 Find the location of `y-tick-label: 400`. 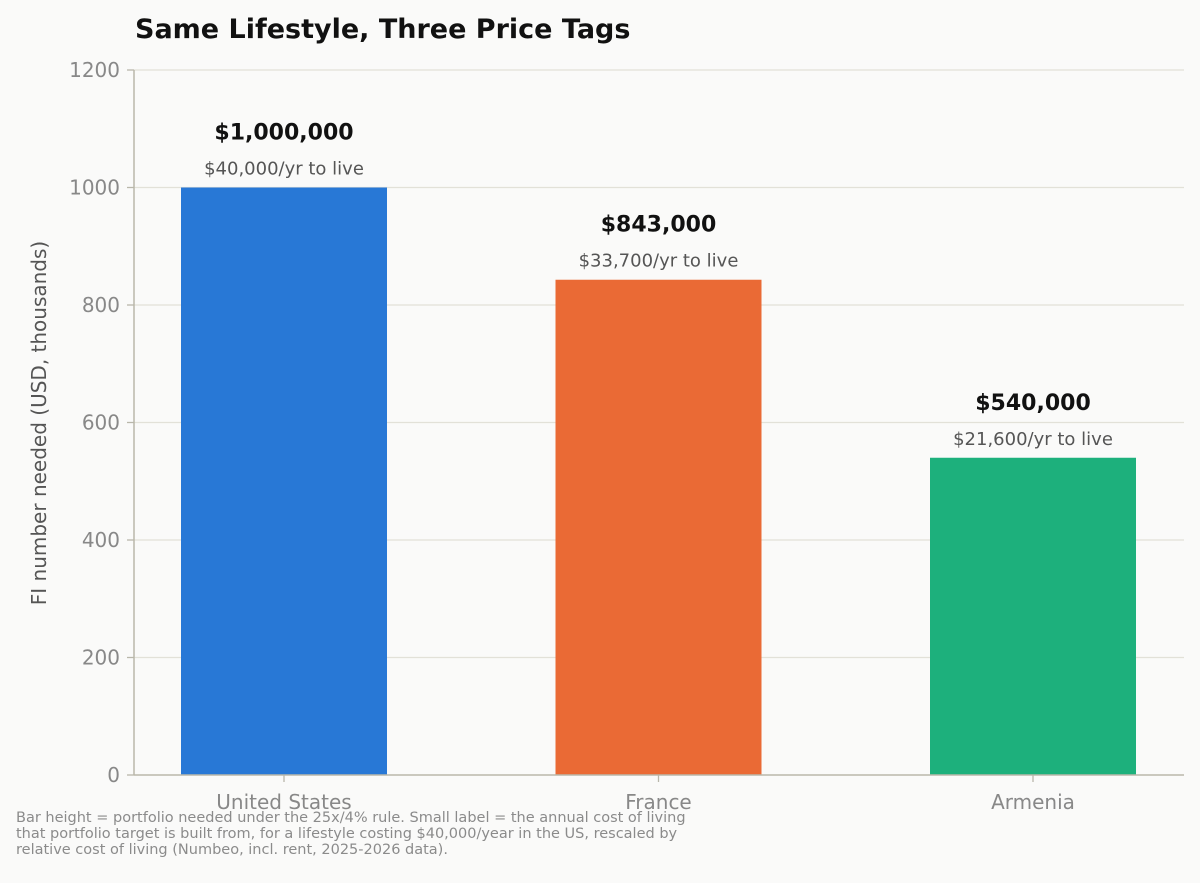

y-tick-label: 400 is located at coordinates (101, 540).